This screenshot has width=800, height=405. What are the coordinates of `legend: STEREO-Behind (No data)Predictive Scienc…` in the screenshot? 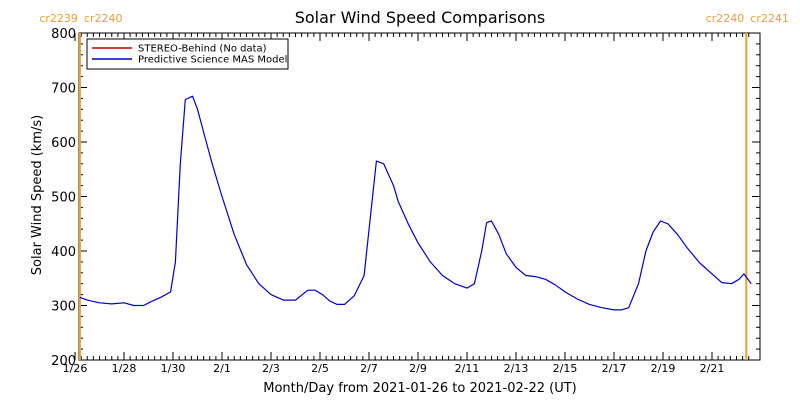 It's located at (187, 54).